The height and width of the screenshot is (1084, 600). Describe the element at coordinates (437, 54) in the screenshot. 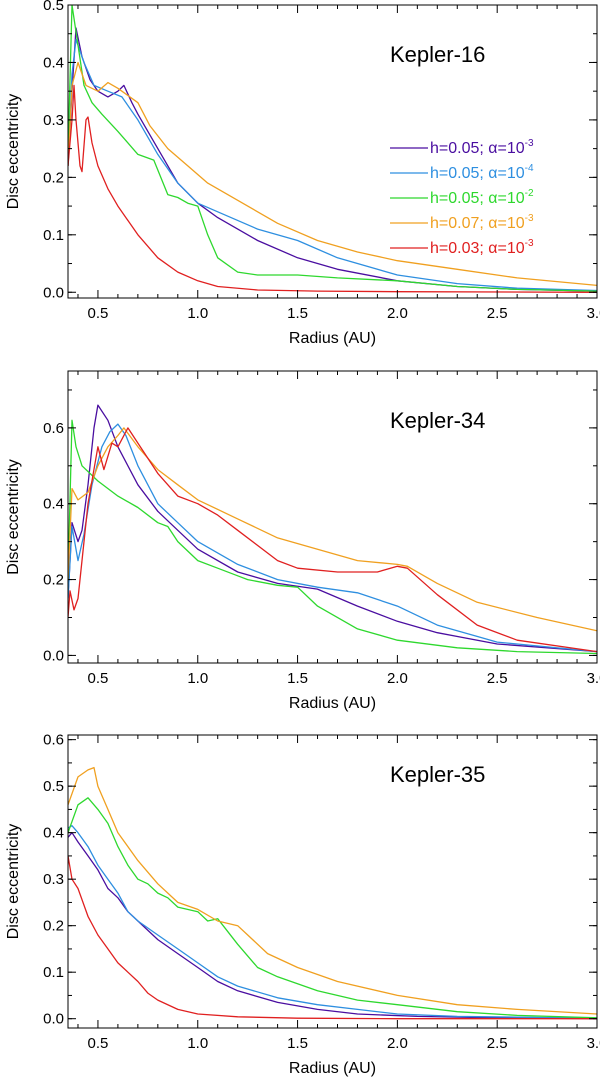

I see `panel-title: Kepler-16` at that location.